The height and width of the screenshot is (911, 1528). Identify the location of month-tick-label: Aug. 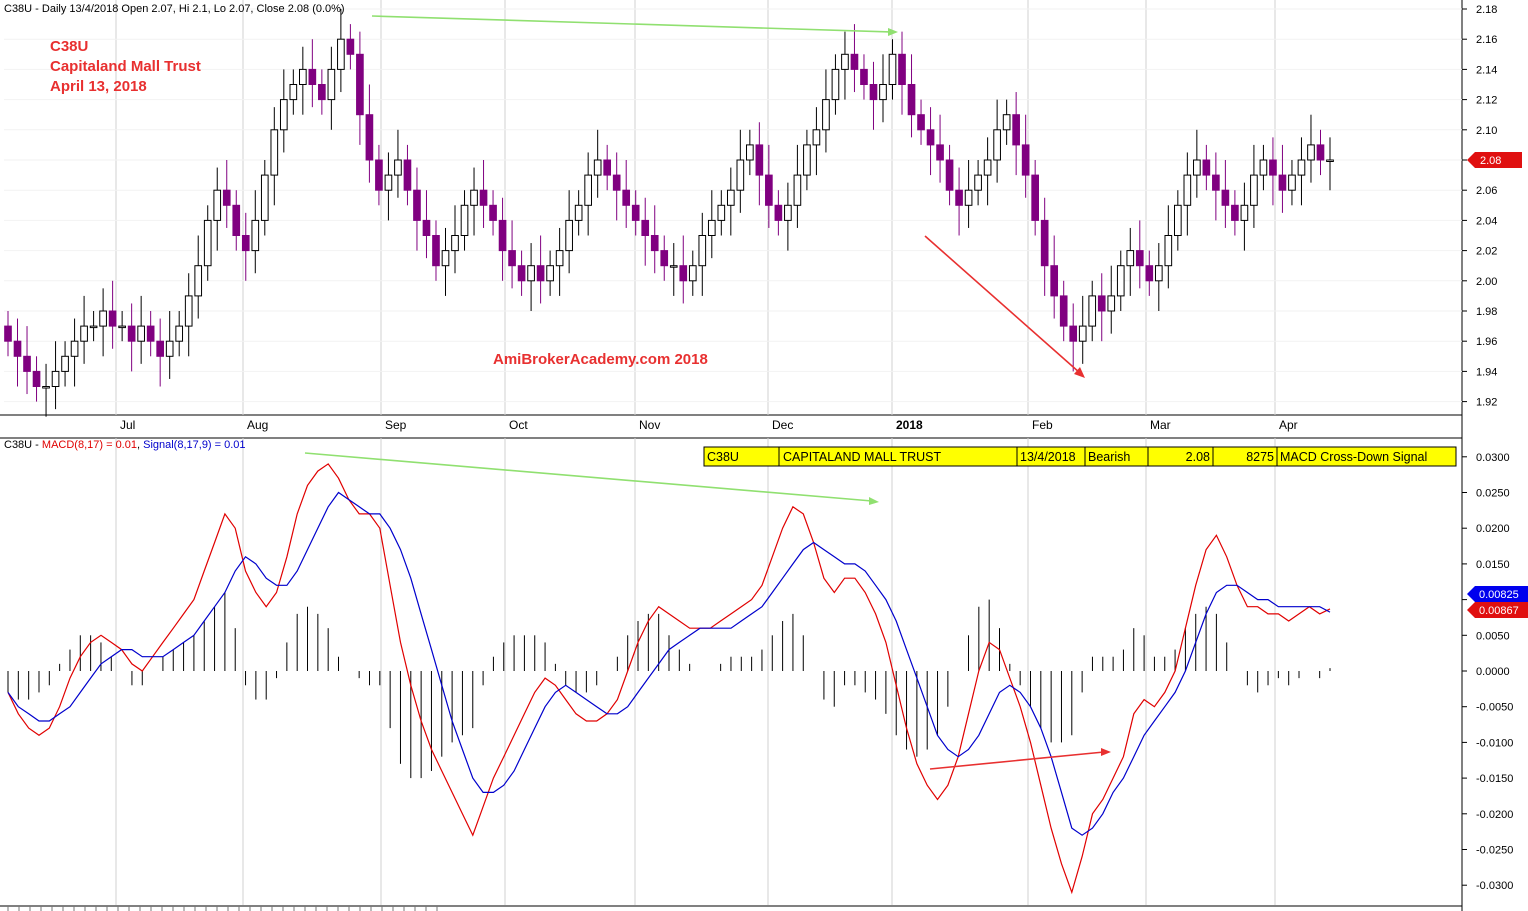
(257, 425).